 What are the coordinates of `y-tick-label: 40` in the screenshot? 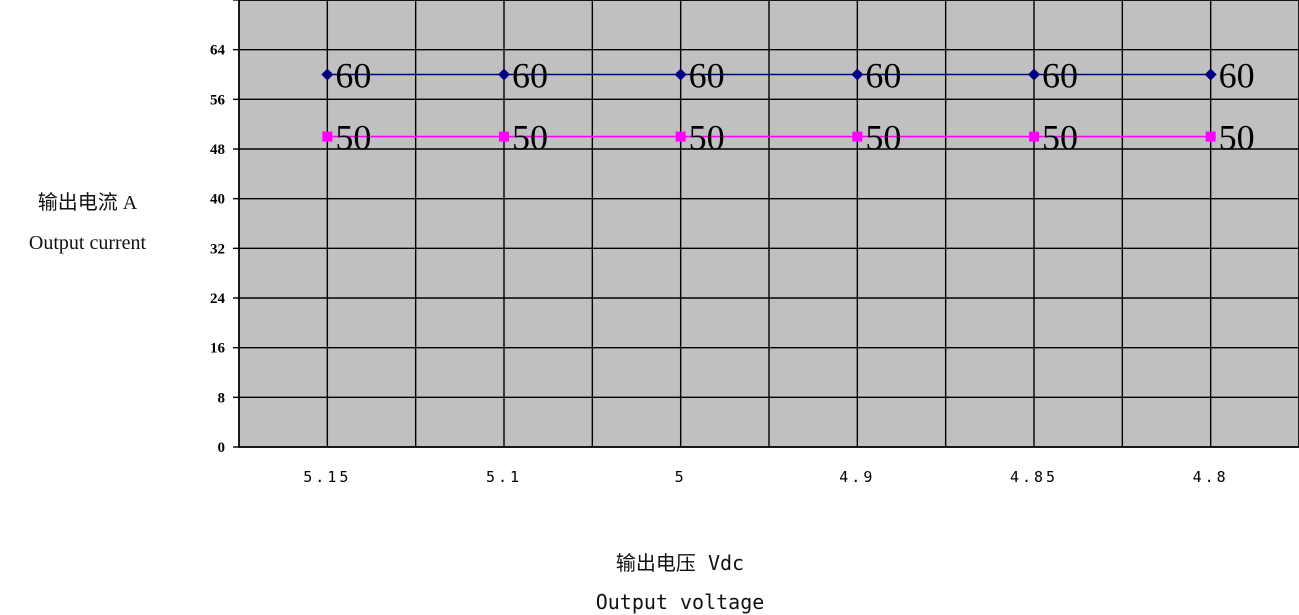 It's located at (217, 200).